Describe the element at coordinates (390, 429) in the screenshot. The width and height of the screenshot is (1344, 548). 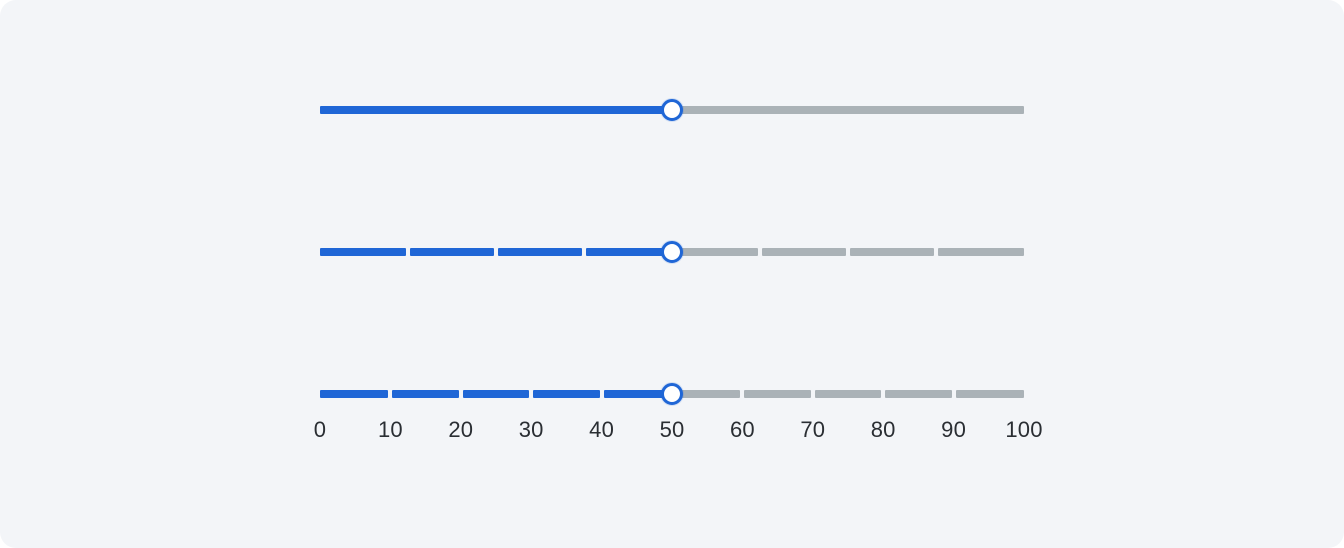
I see `tick-label: 10` at that location.